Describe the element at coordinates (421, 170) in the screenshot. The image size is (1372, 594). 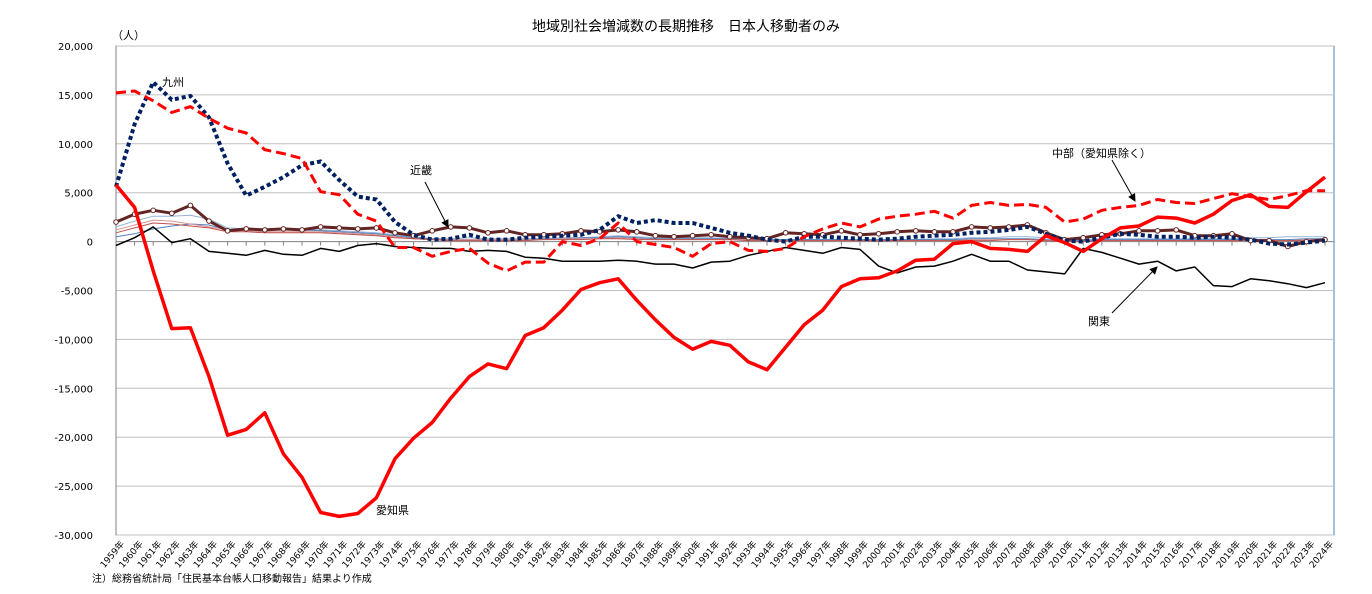
I see `annotation-kinki: 近畿` at that location.